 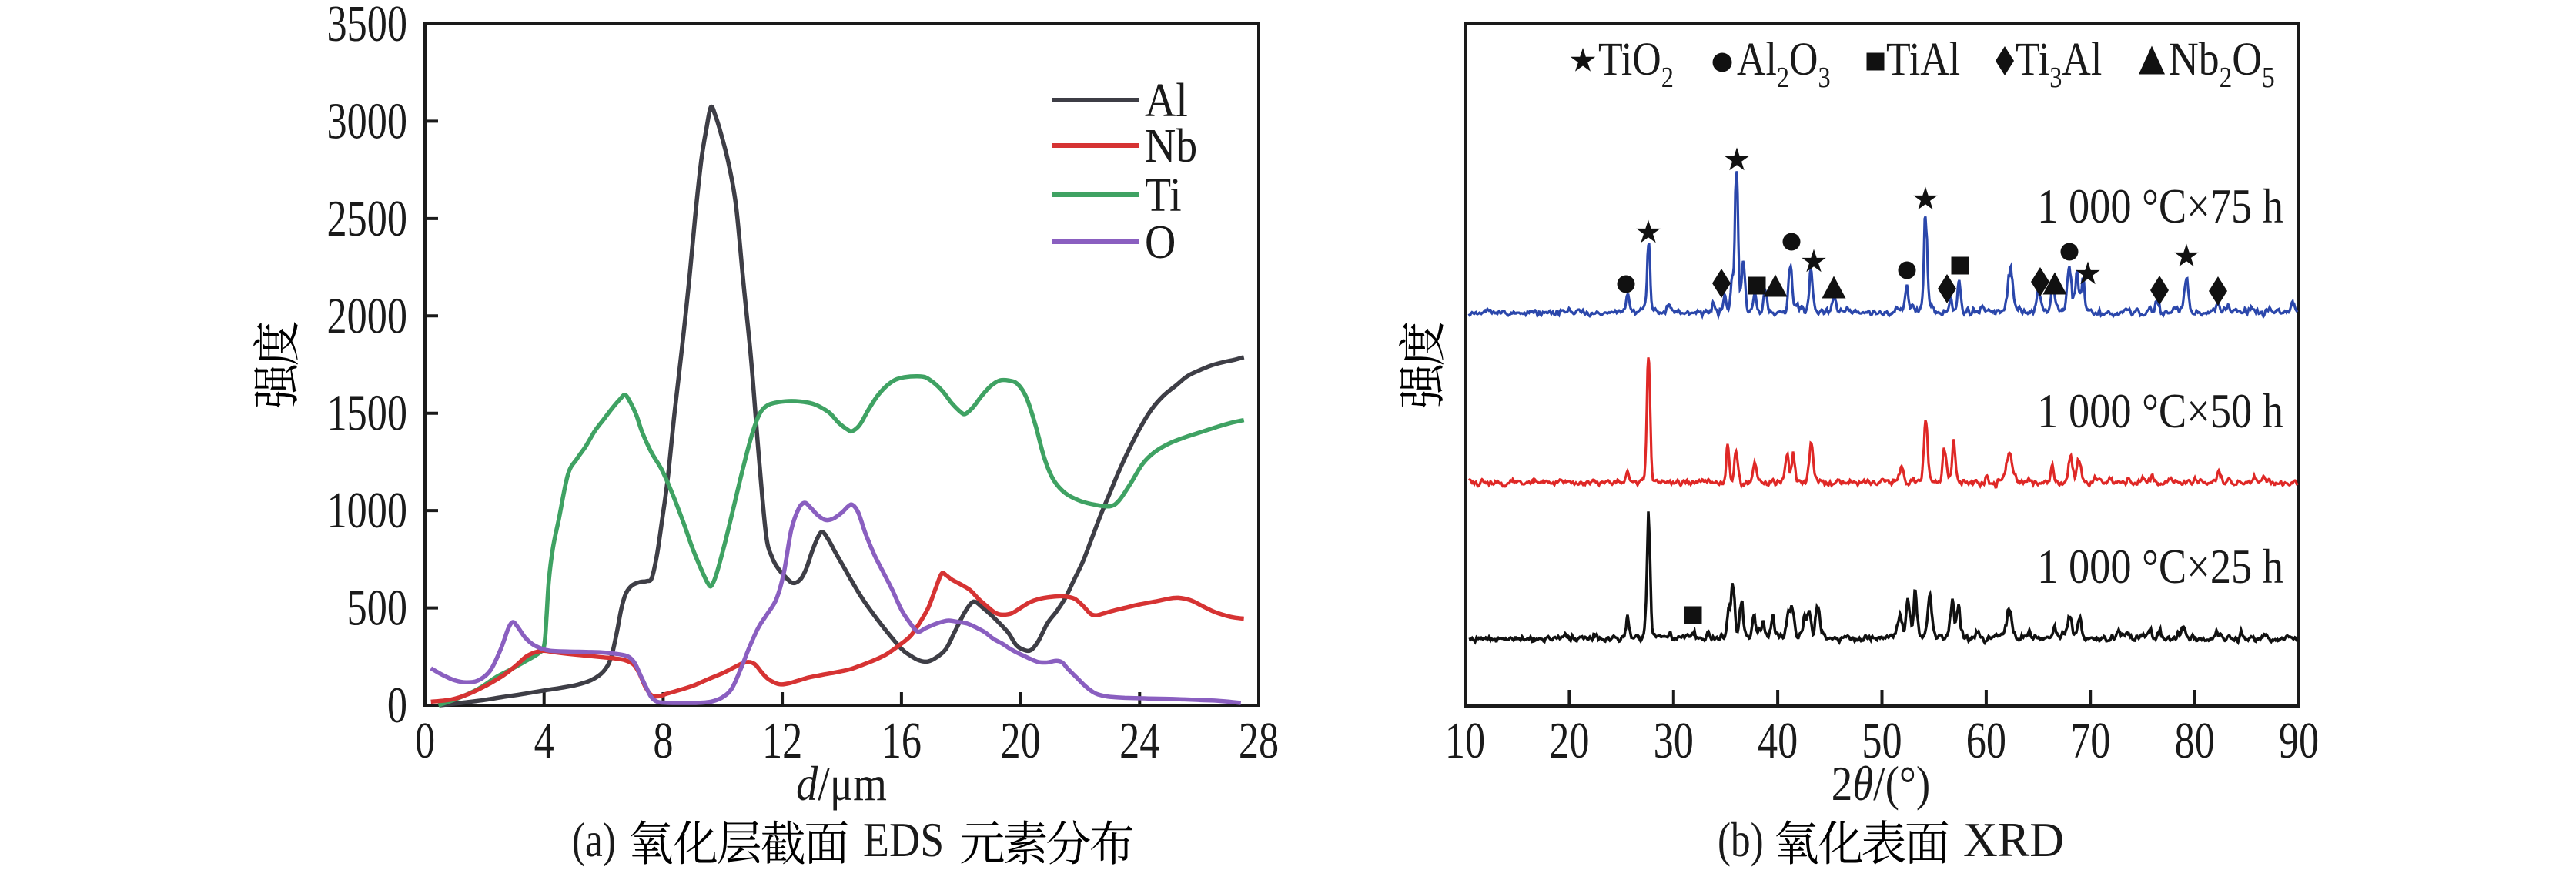 What do you see at coordinates (1674, 740) in the screenshot?
I see `svg-text: 30` at bounding box center [1674, 740].